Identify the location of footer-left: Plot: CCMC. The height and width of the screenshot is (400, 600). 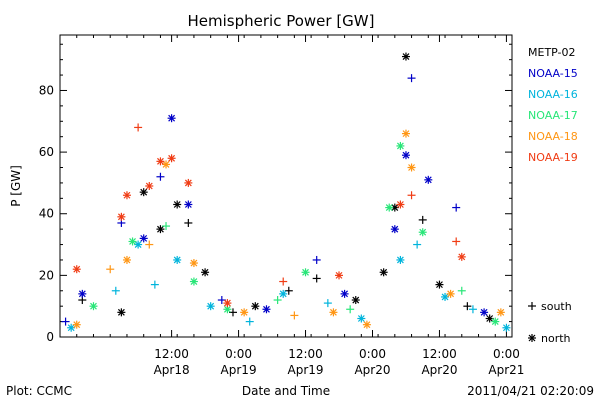
(39, 391).